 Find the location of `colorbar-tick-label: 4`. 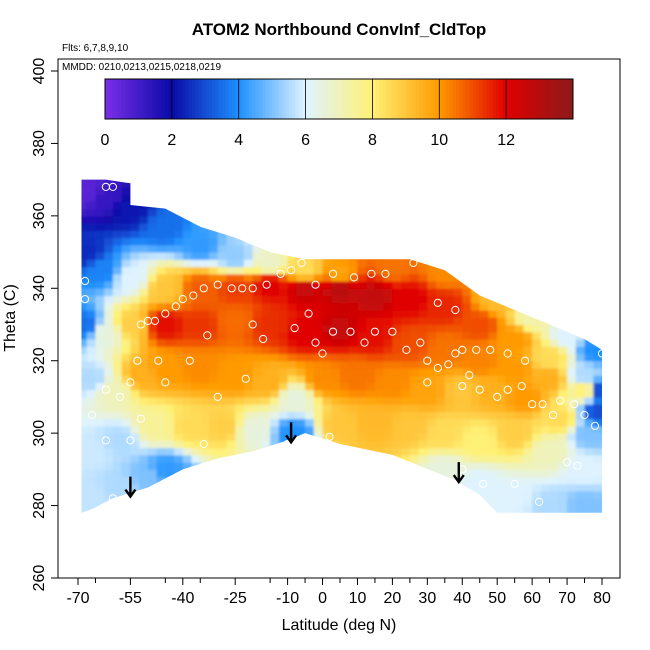

colorbar-tick-label: 4 is located at coordinates (238, 140).